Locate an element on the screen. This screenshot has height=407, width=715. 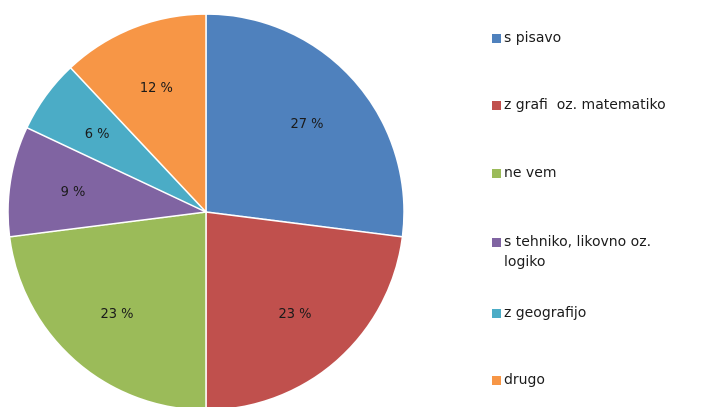
legend-item: ne vem is located at coordinates (603, 173).